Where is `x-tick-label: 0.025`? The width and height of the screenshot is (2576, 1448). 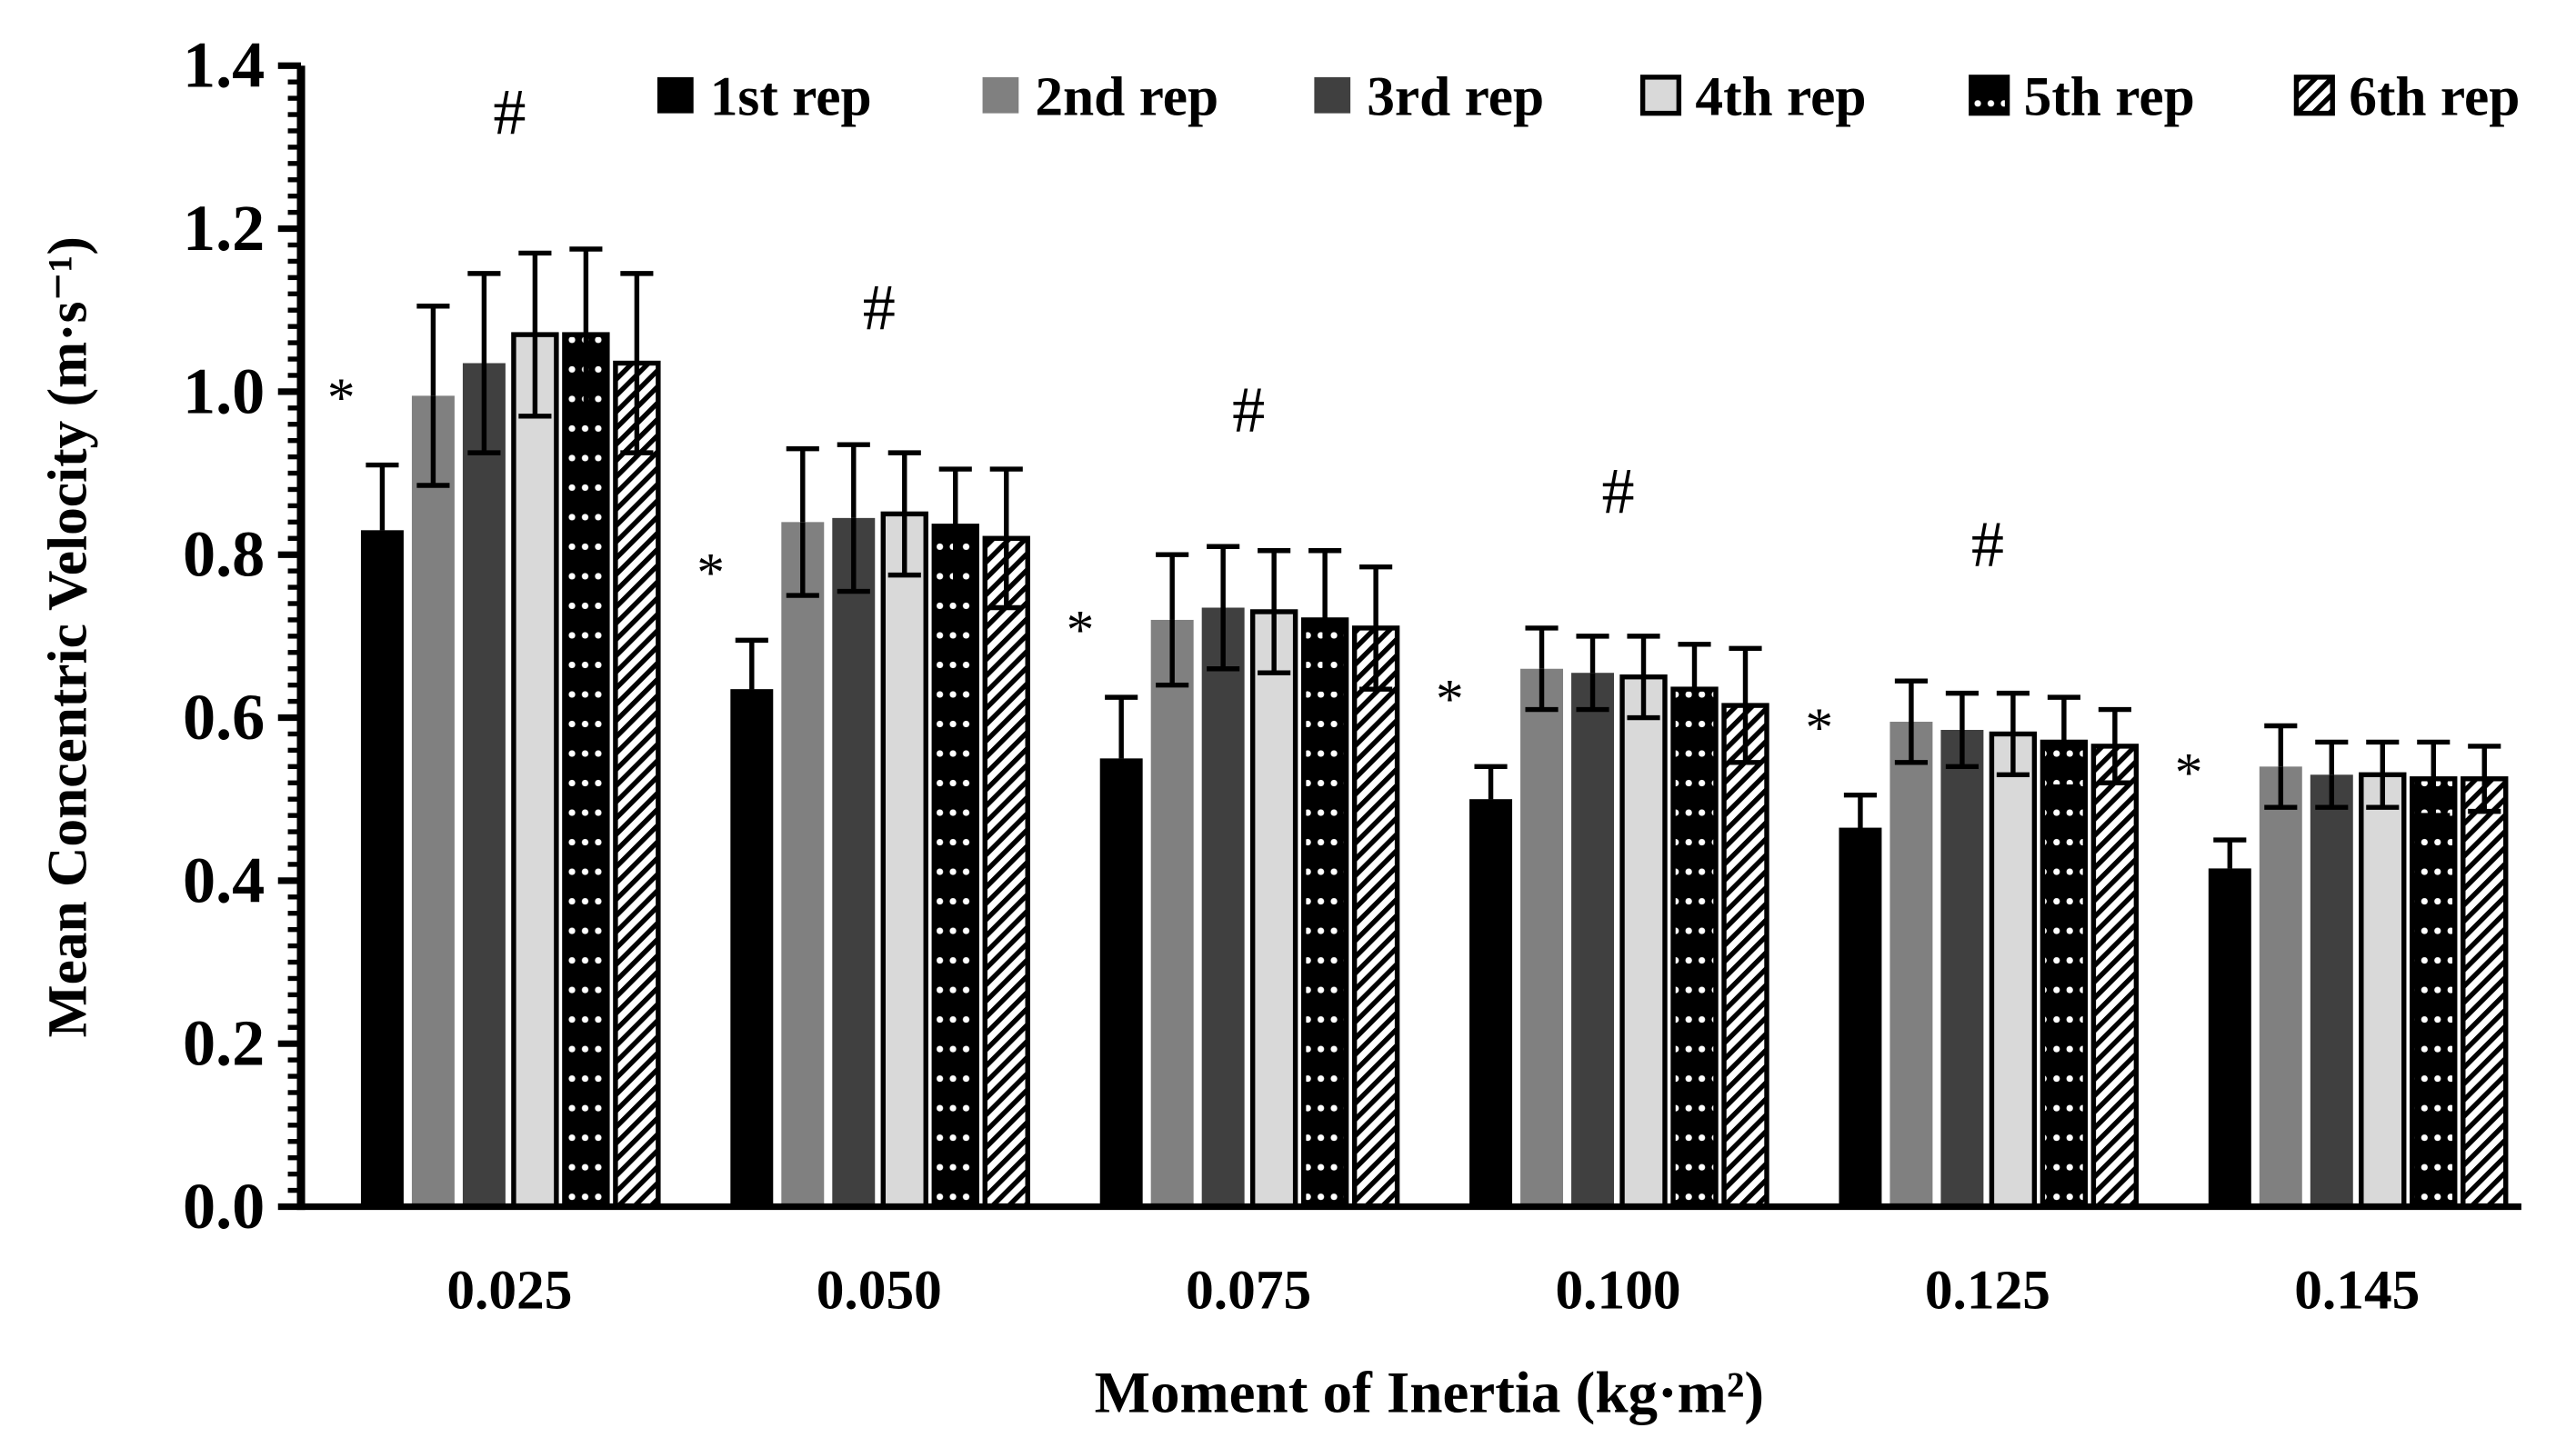 x-tick-label: 0.025 is located at coordinates (509, 1290).